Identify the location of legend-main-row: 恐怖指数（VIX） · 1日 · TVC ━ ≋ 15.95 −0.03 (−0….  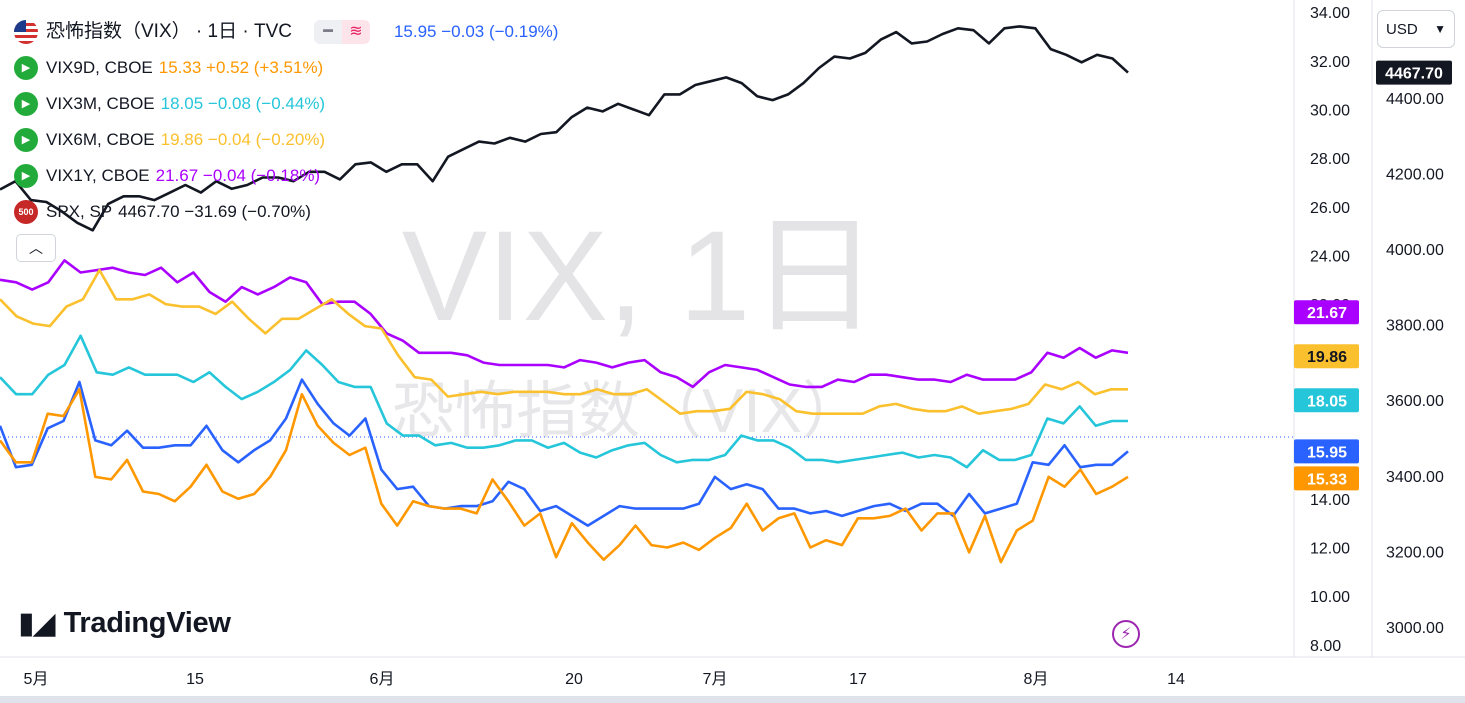
(286, 32).